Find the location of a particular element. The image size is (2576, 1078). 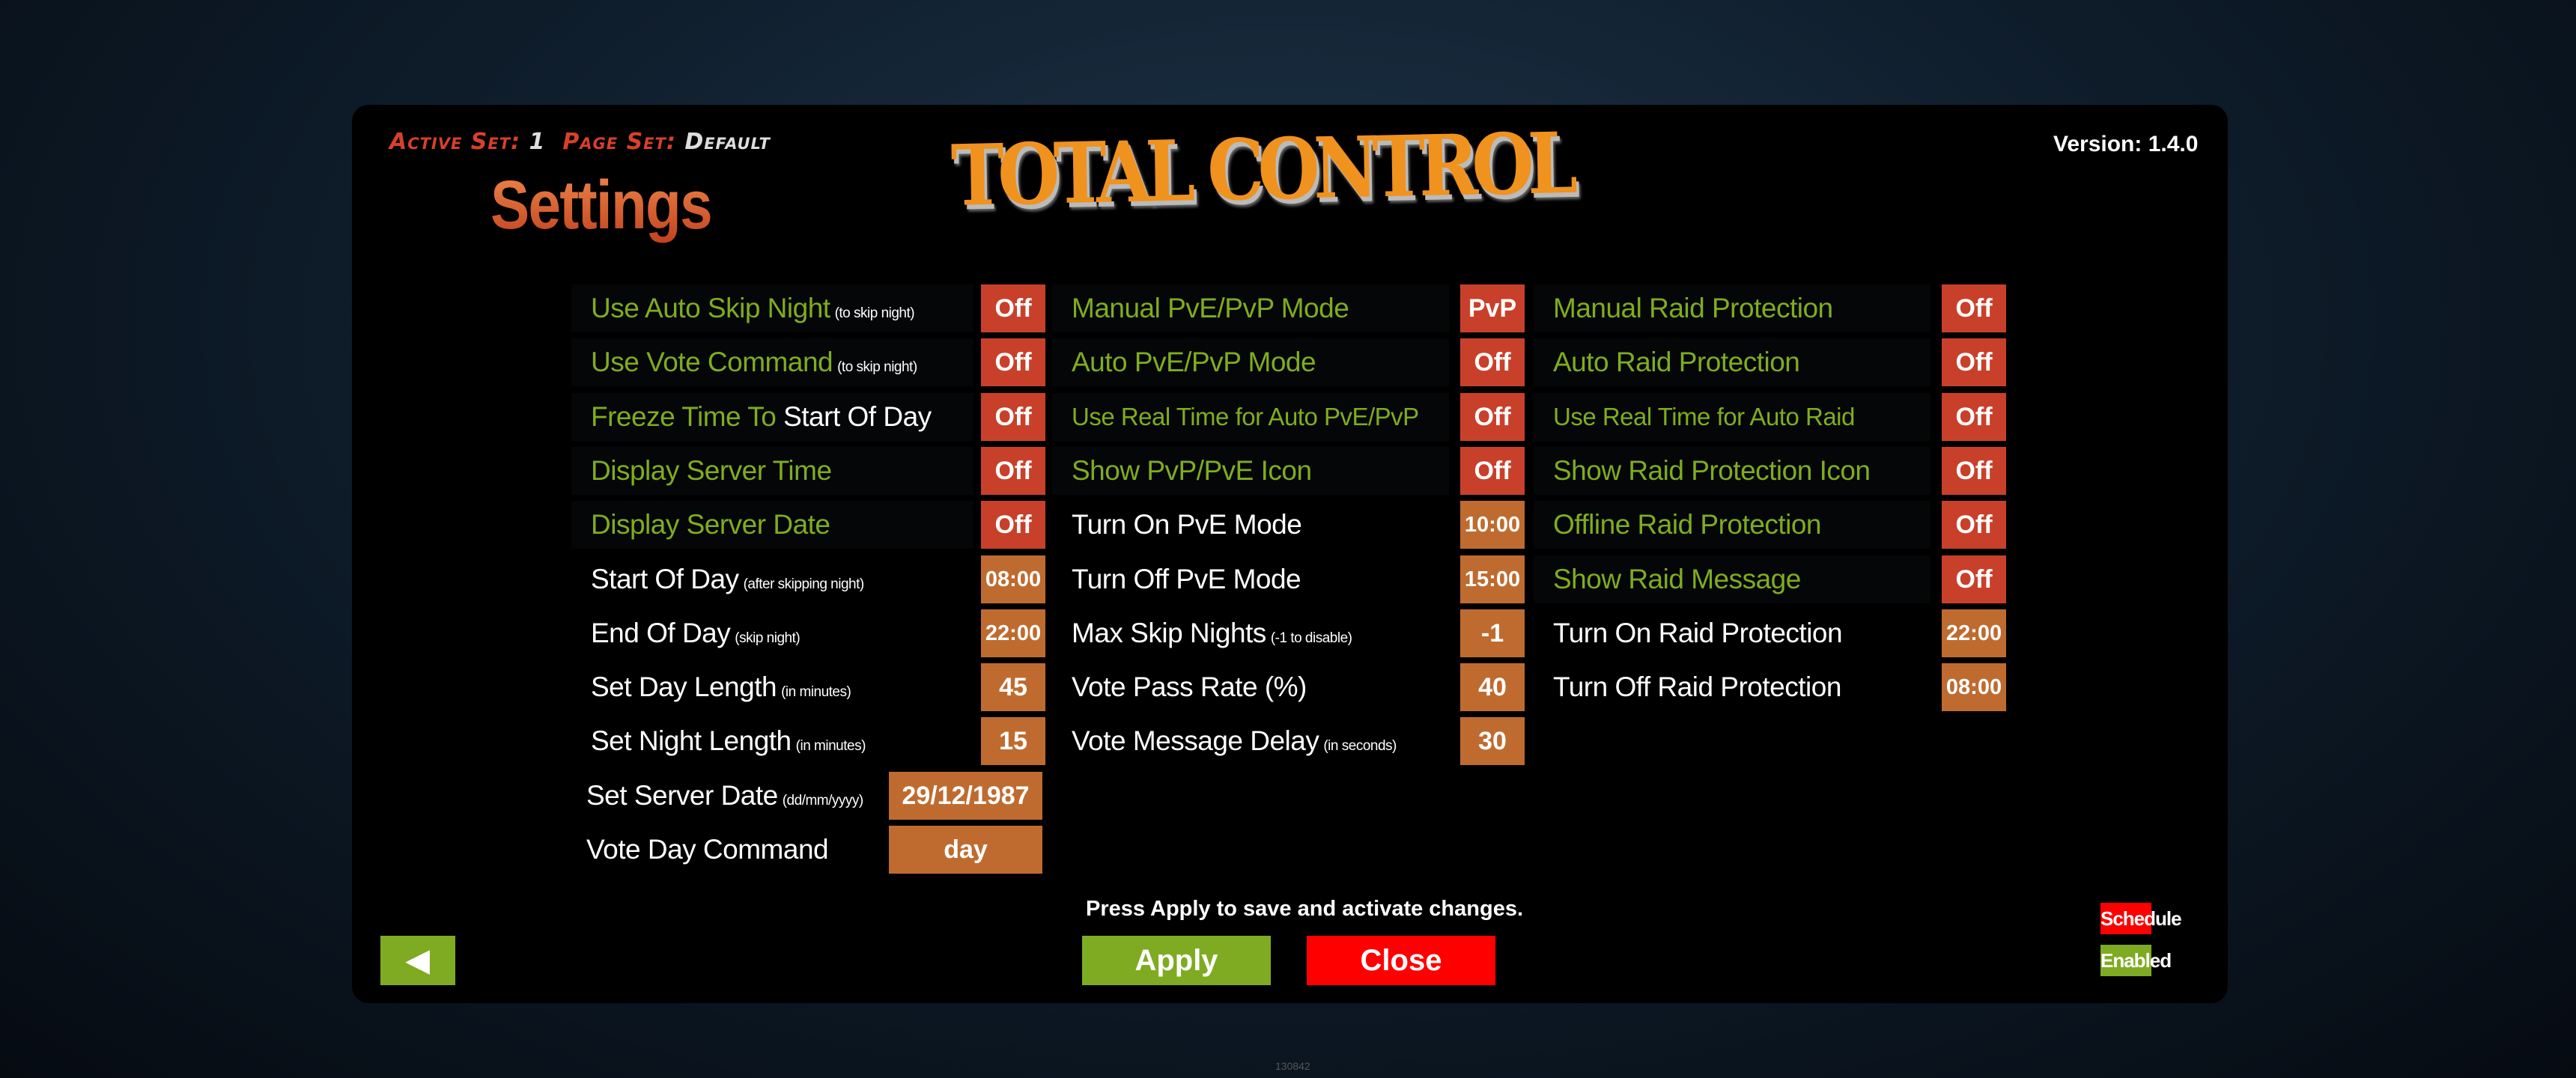

setting-row: Freeze Time To Start Of Day Off is located at coordinates (811, 416).